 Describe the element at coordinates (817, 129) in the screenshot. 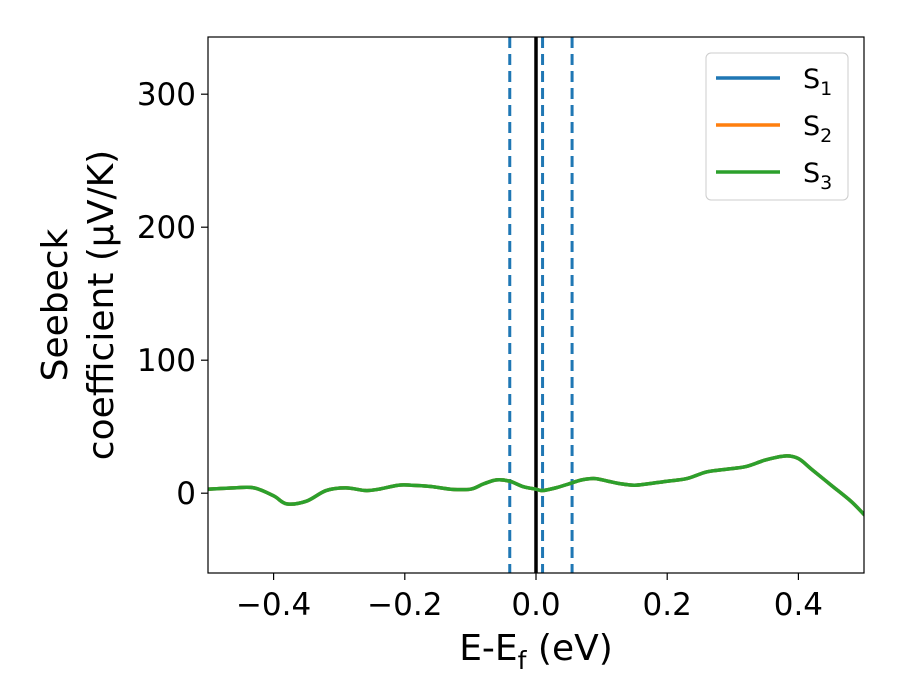

I see `legend-label-s2: S2` at that location.